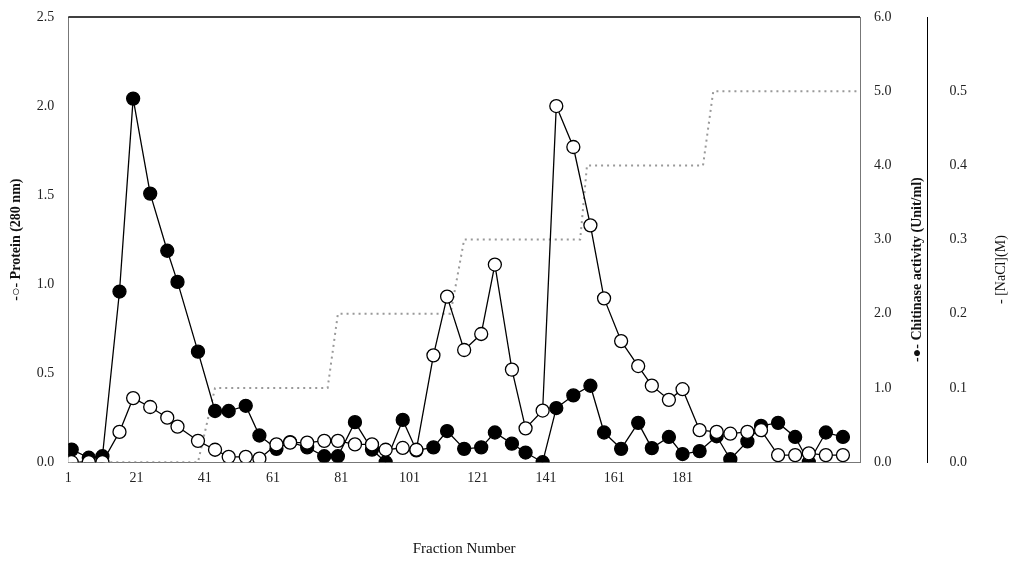 The image size is (1015, 562). What do you see at coordinates (958, 313) in the screenshot?
I see `y3-tick-label: 0.2` at bounding box center [958, 313].